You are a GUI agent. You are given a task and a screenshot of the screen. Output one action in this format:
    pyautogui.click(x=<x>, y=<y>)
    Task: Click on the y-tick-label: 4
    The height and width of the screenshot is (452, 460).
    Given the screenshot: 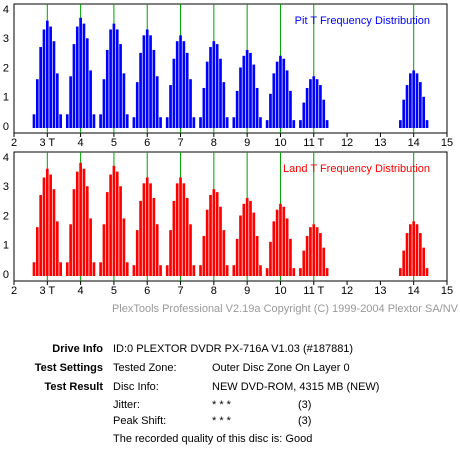 What is the action you would take?
    pyautogui.click(x=6, y=10)
    